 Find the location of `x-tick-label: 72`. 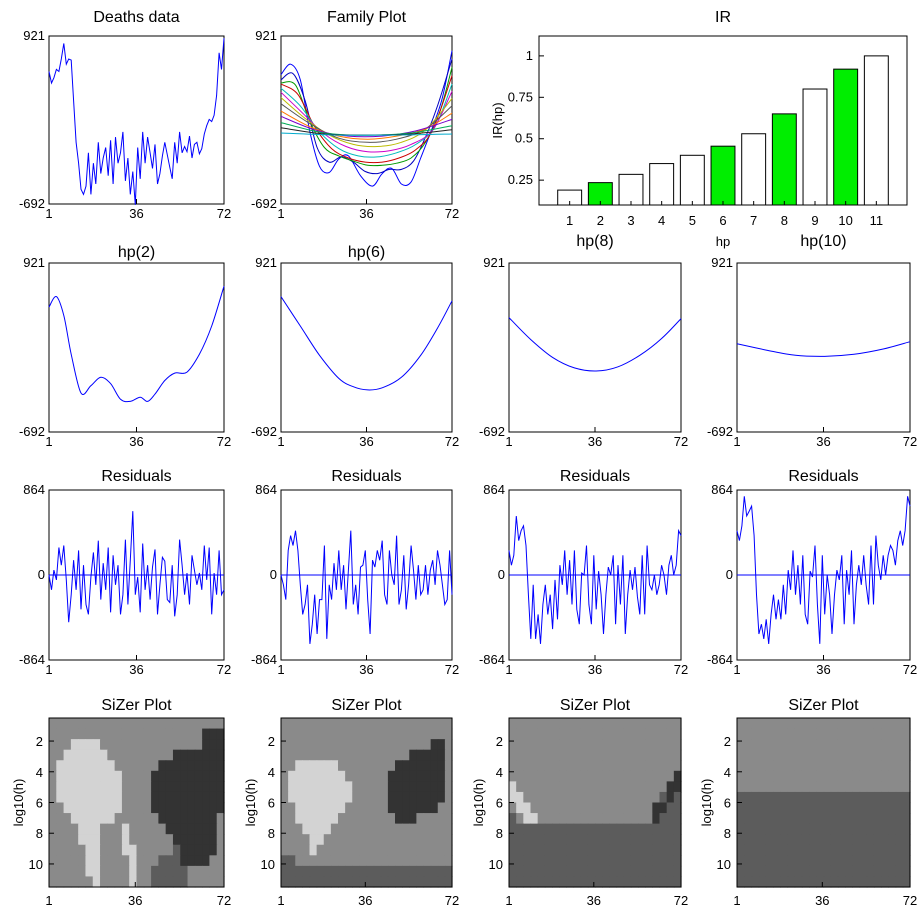

x-tick-label: 72 is located at coordinates (681, 900).